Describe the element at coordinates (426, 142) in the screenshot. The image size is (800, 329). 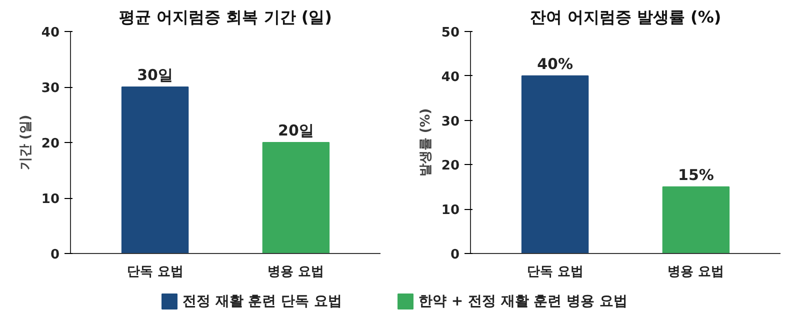
I see `y-axis-title: 발생률 (%)` at that location.